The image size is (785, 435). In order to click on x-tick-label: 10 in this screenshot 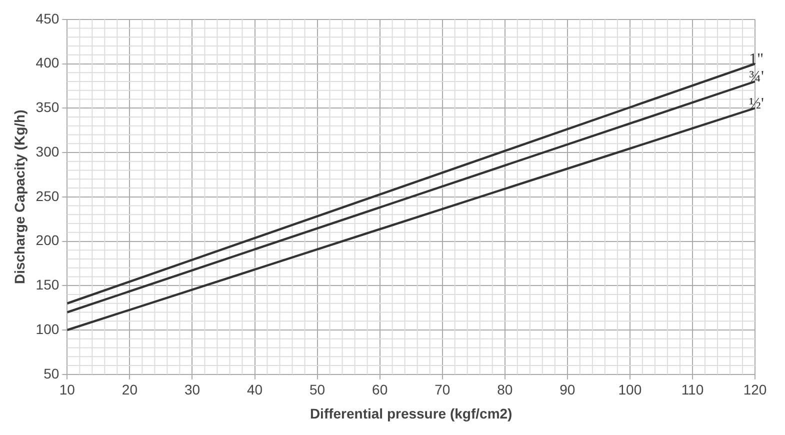, I will do `click(67, 390)`.